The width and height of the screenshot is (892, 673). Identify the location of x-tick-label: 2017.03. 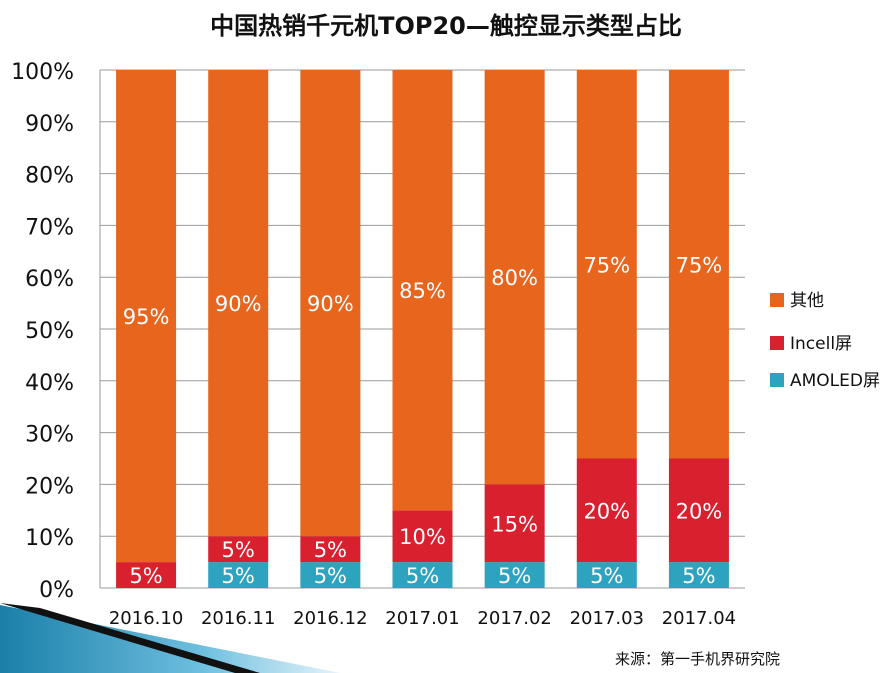
(607, 618).